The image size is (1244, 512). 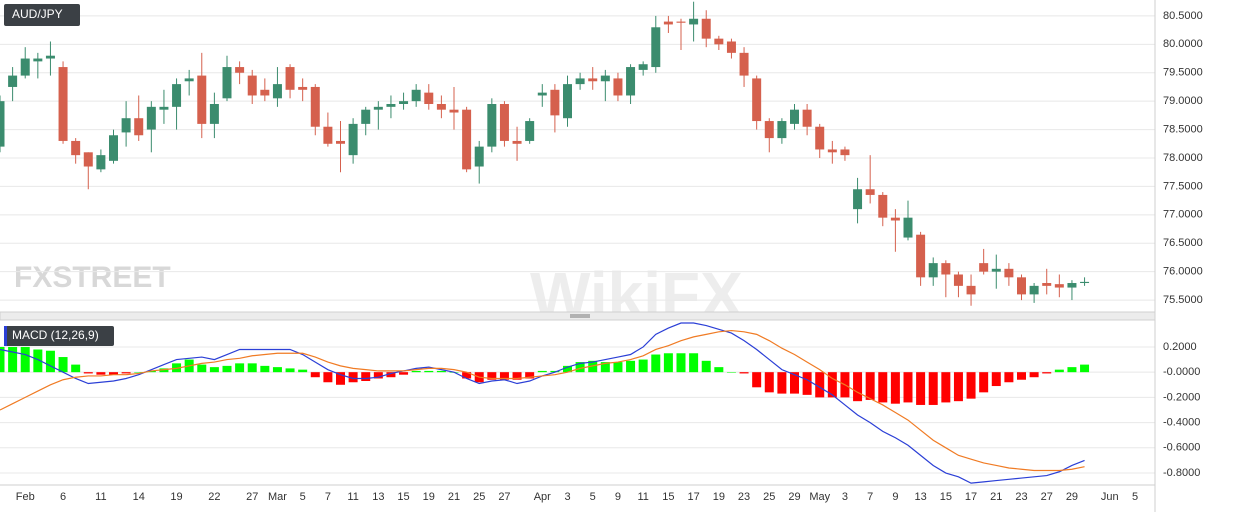 I want to click on y-tick-label: 76.5000, so click(x=1183, y=243).